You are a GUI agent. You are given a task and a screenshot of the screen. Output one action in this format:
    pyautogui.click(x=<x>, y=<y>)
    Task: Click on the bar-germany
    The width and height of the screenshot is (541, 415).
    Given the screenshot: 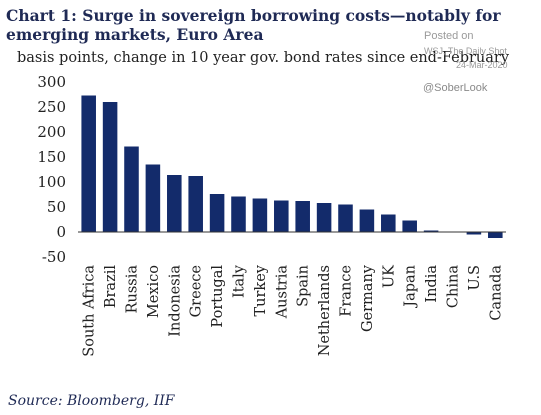 What is the action you would take?
    pyautogui.click(x=367, y=220)
    